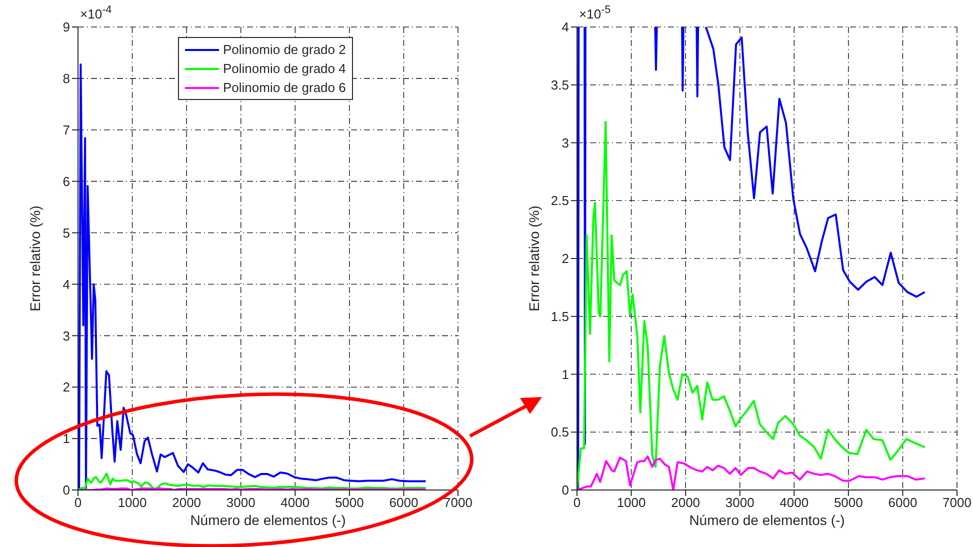 The width and height of the screenshot is (973, 547). What do you see at coordinates (284, 49) in the screenshot?
I see `legend-label: Polinomio de grado 2` at bounding box center [284, 49].